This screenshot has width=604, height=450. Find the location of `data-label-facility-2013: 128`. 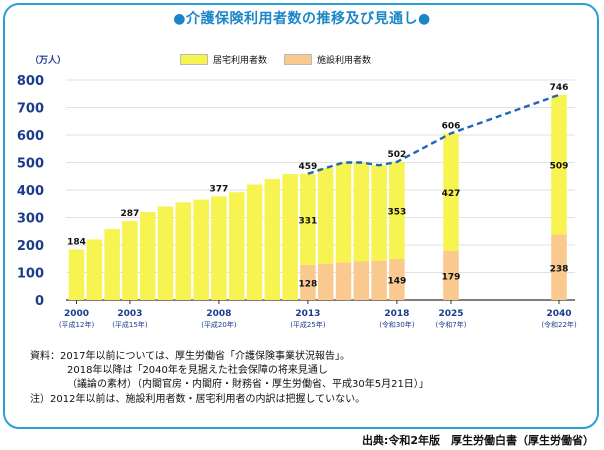

data-label-facility-2013: 128 is located at coordinates (308, 284).